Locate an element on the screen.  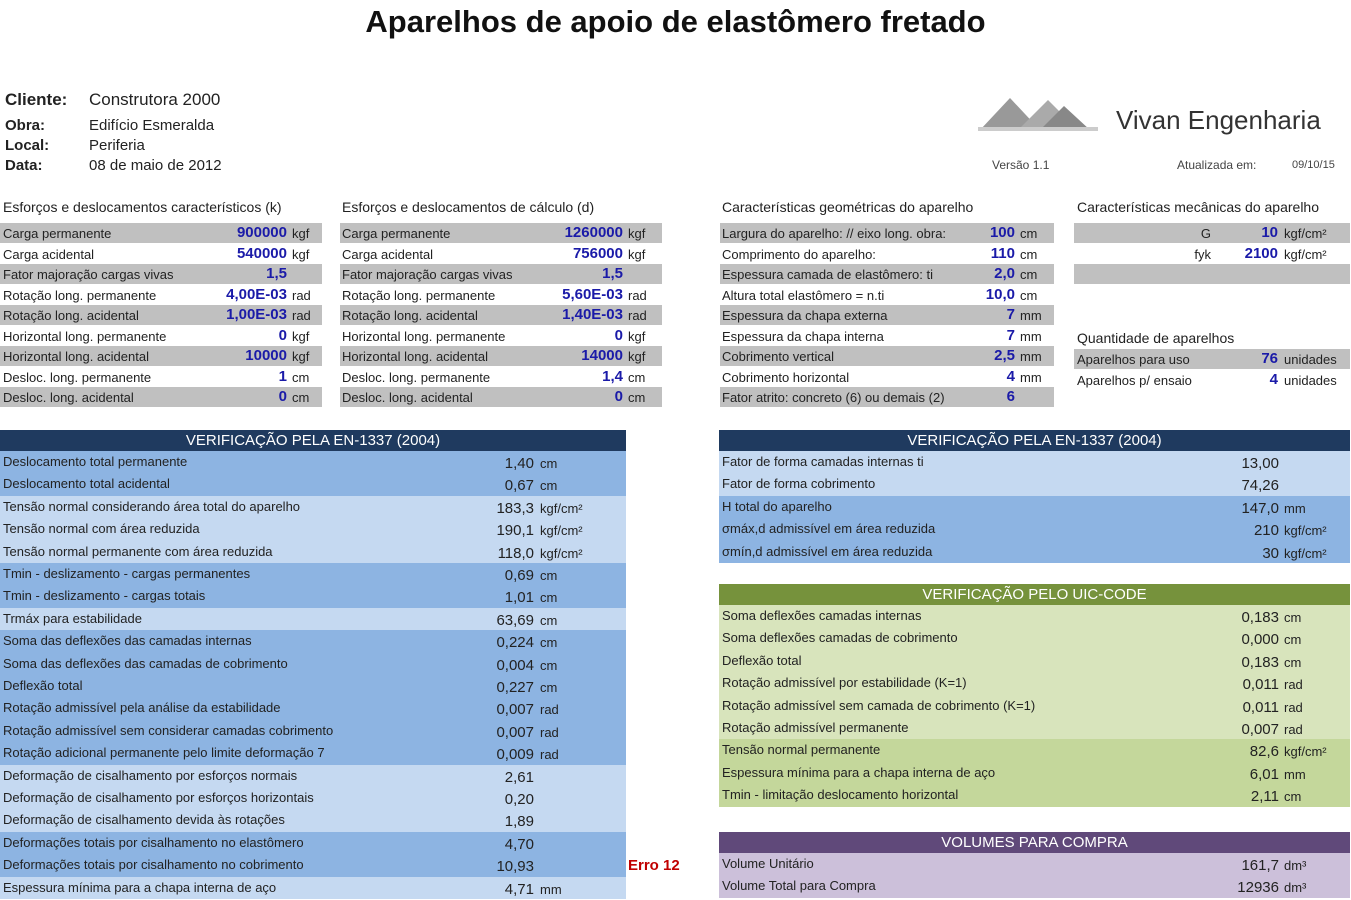
client-label: Cliente: is located at coordinates (36, 99).